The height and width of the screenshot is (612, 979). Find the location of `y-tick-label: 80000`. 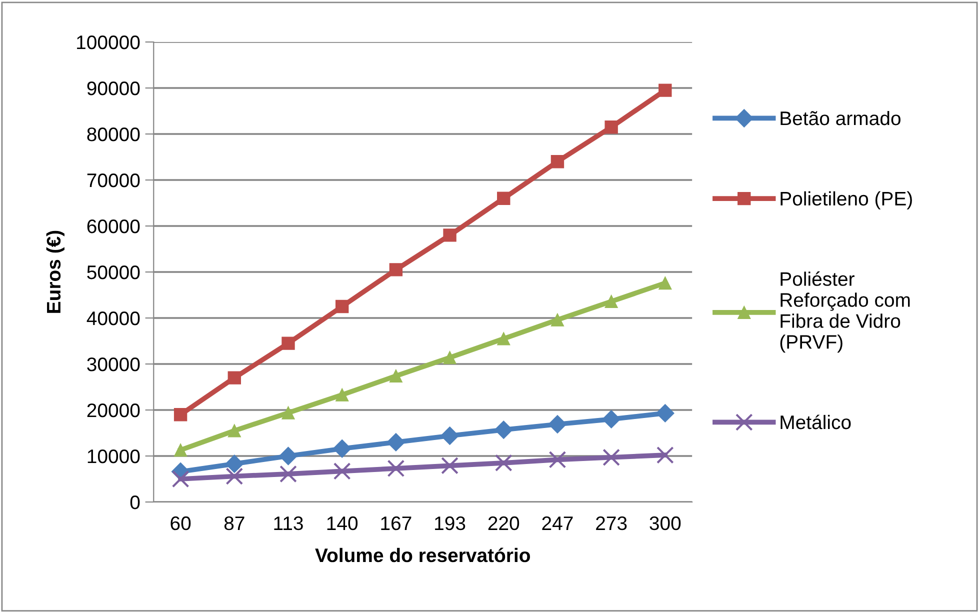

y-tick-label: 80000 is located at coordinates (113, 134).